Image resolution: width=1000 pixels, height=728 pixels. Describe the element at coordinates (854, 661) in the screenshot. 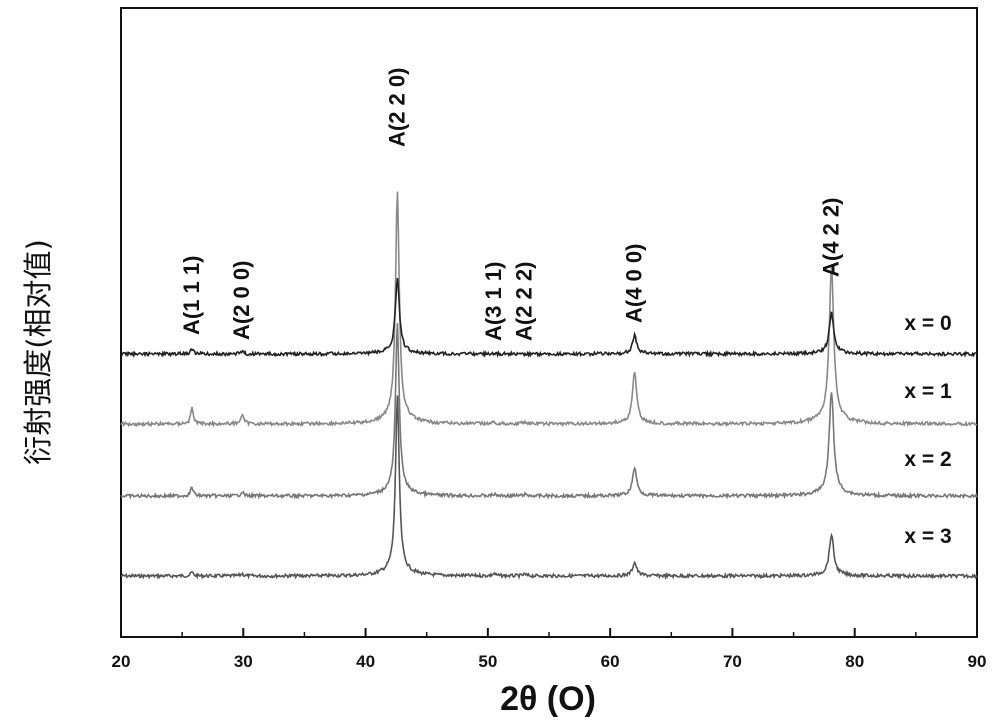

I see `x-tick-label: 80` at that location.